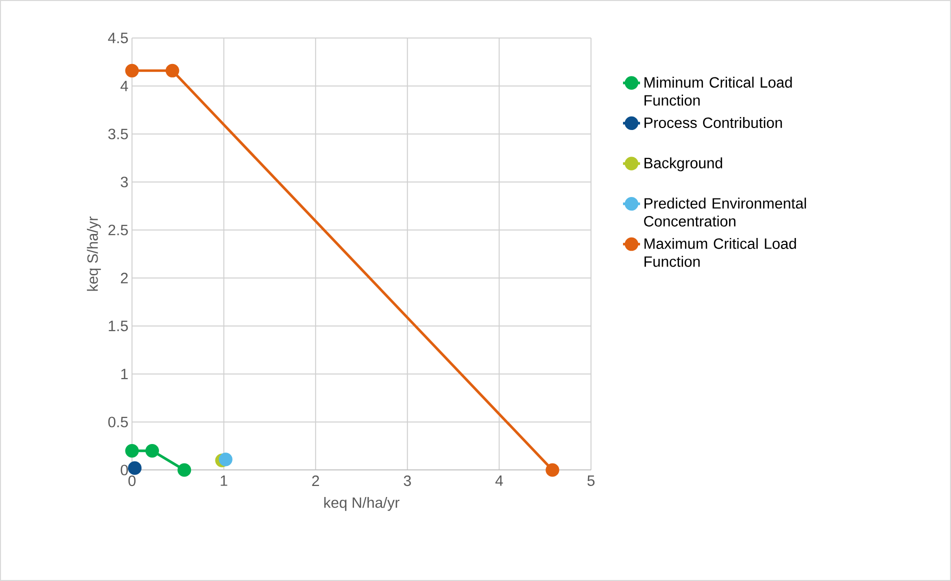 This screenshot has width=951, height=581. Describe the element at coordinates (118, 422) in the screenshot. I see `y-tick-label: 0.5` at that location.